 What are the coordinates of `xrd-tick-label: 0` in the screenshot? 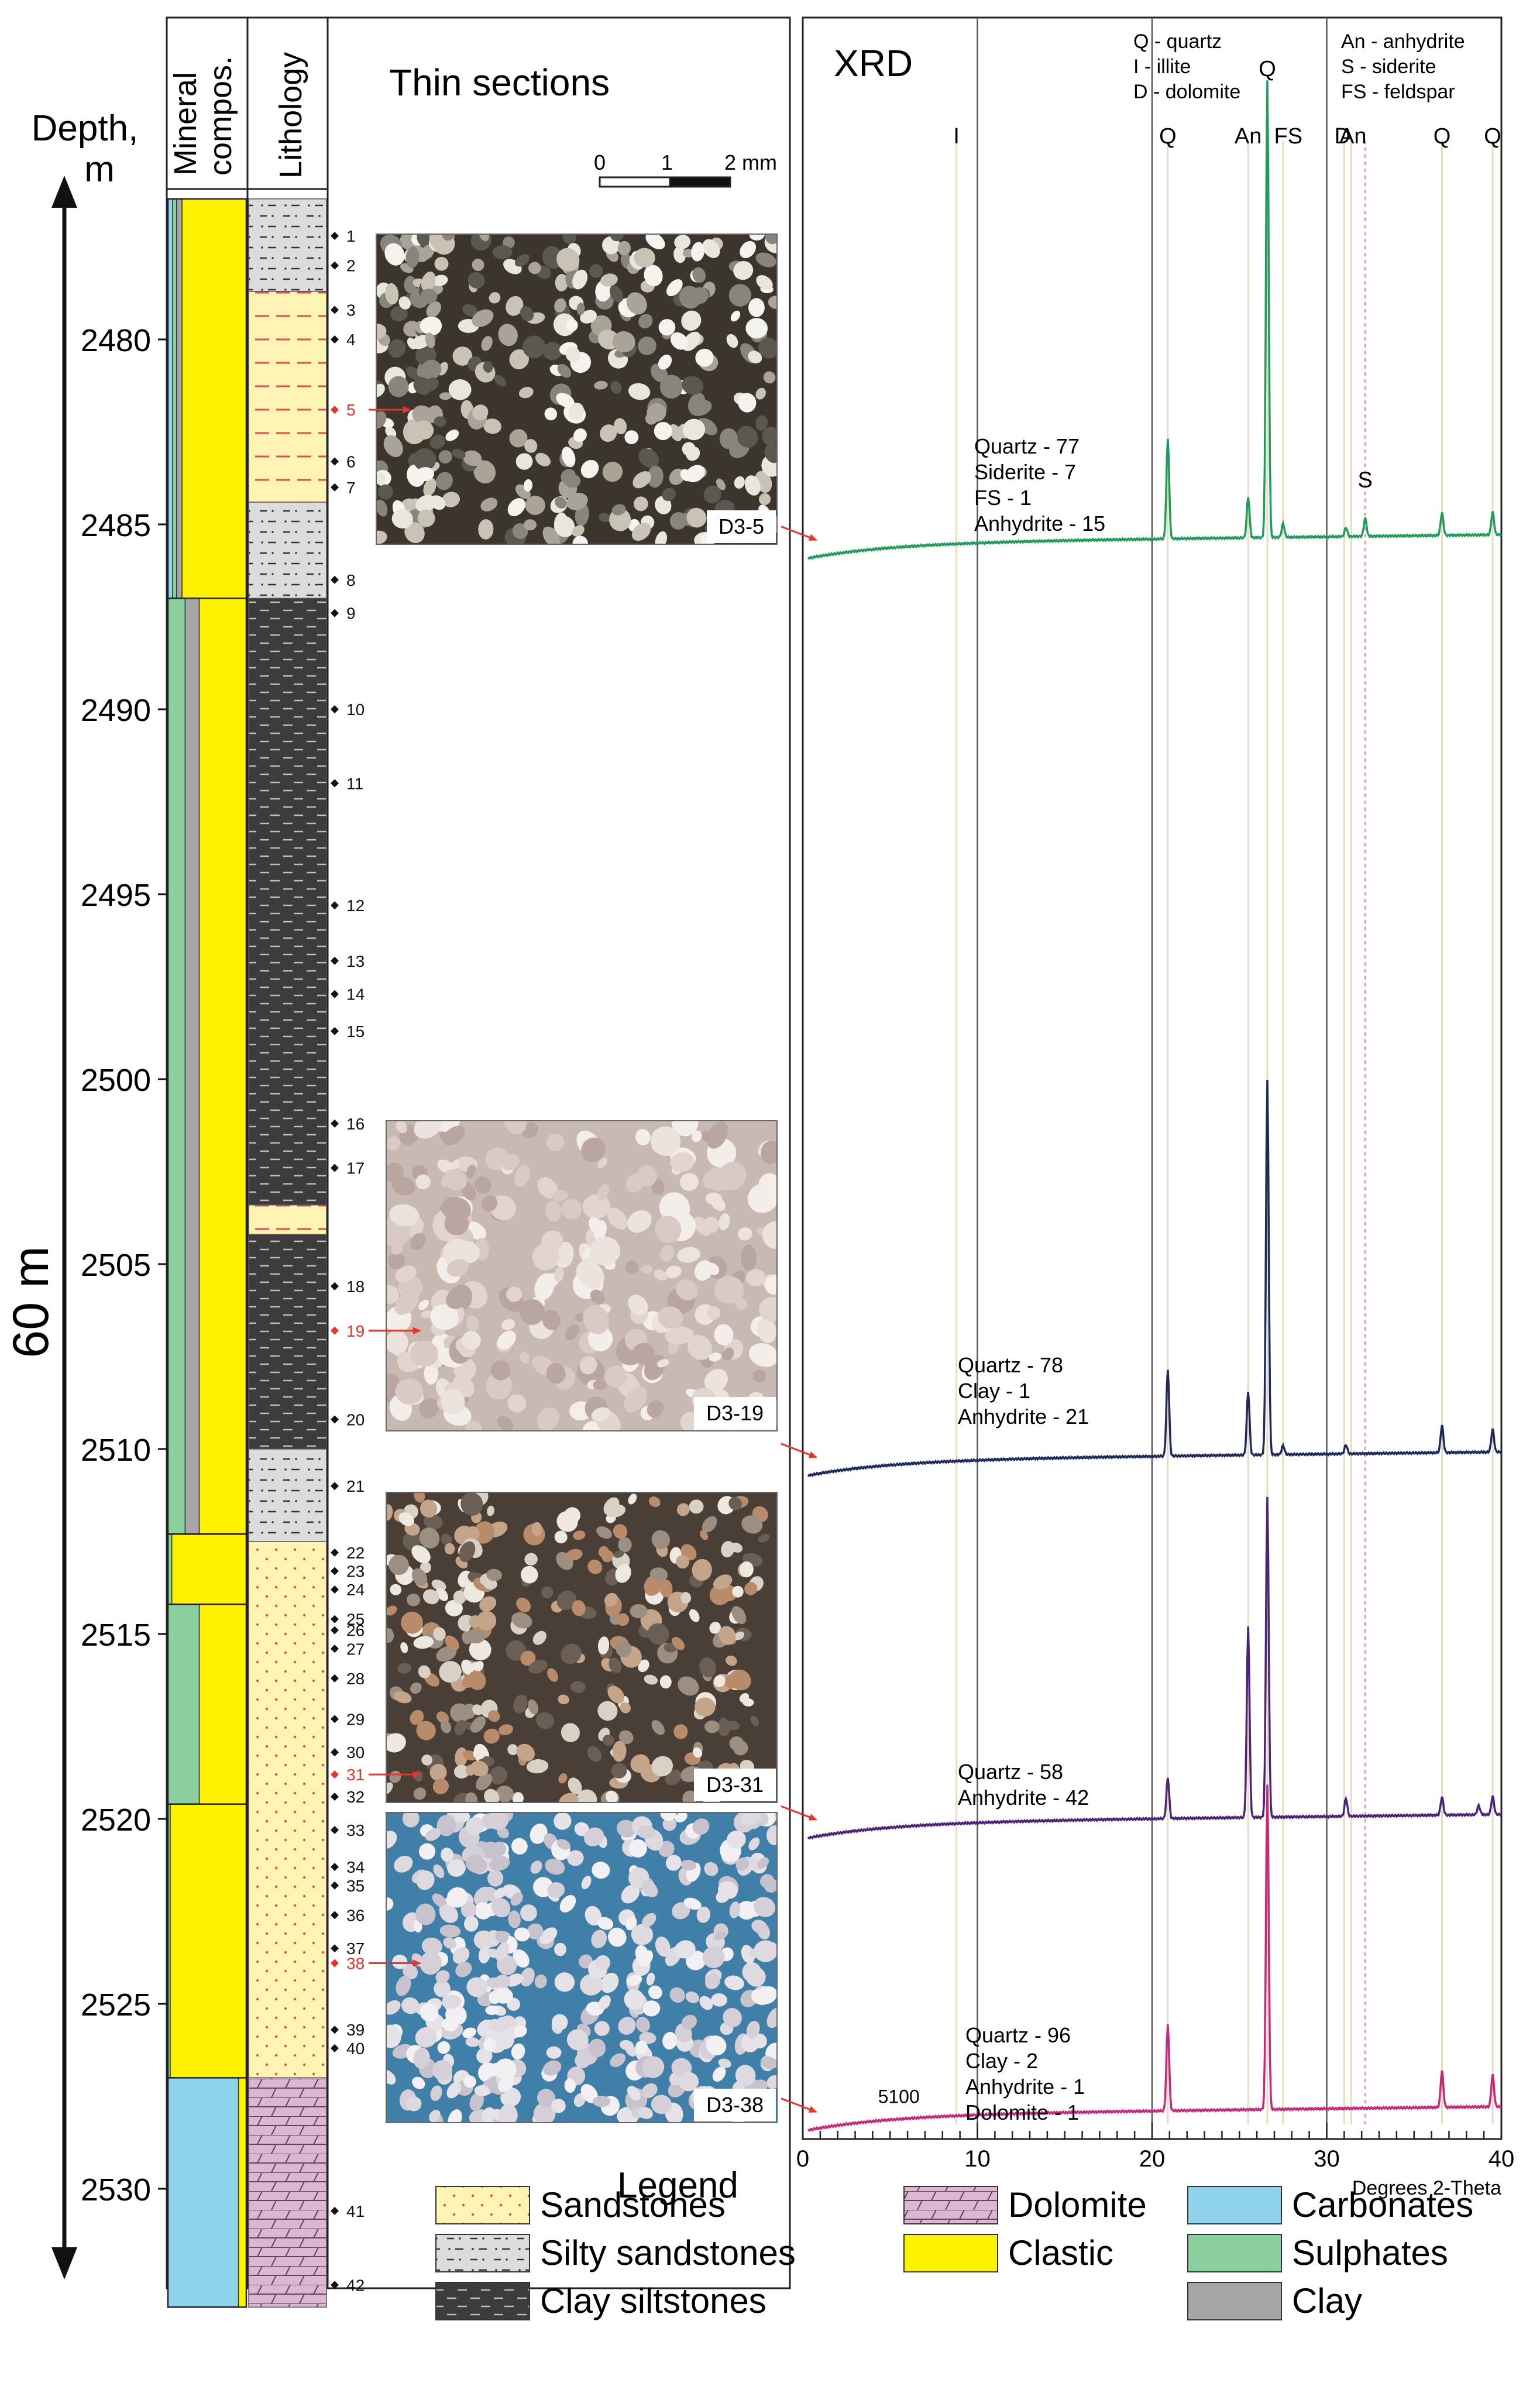 It's located at (802, 2159).